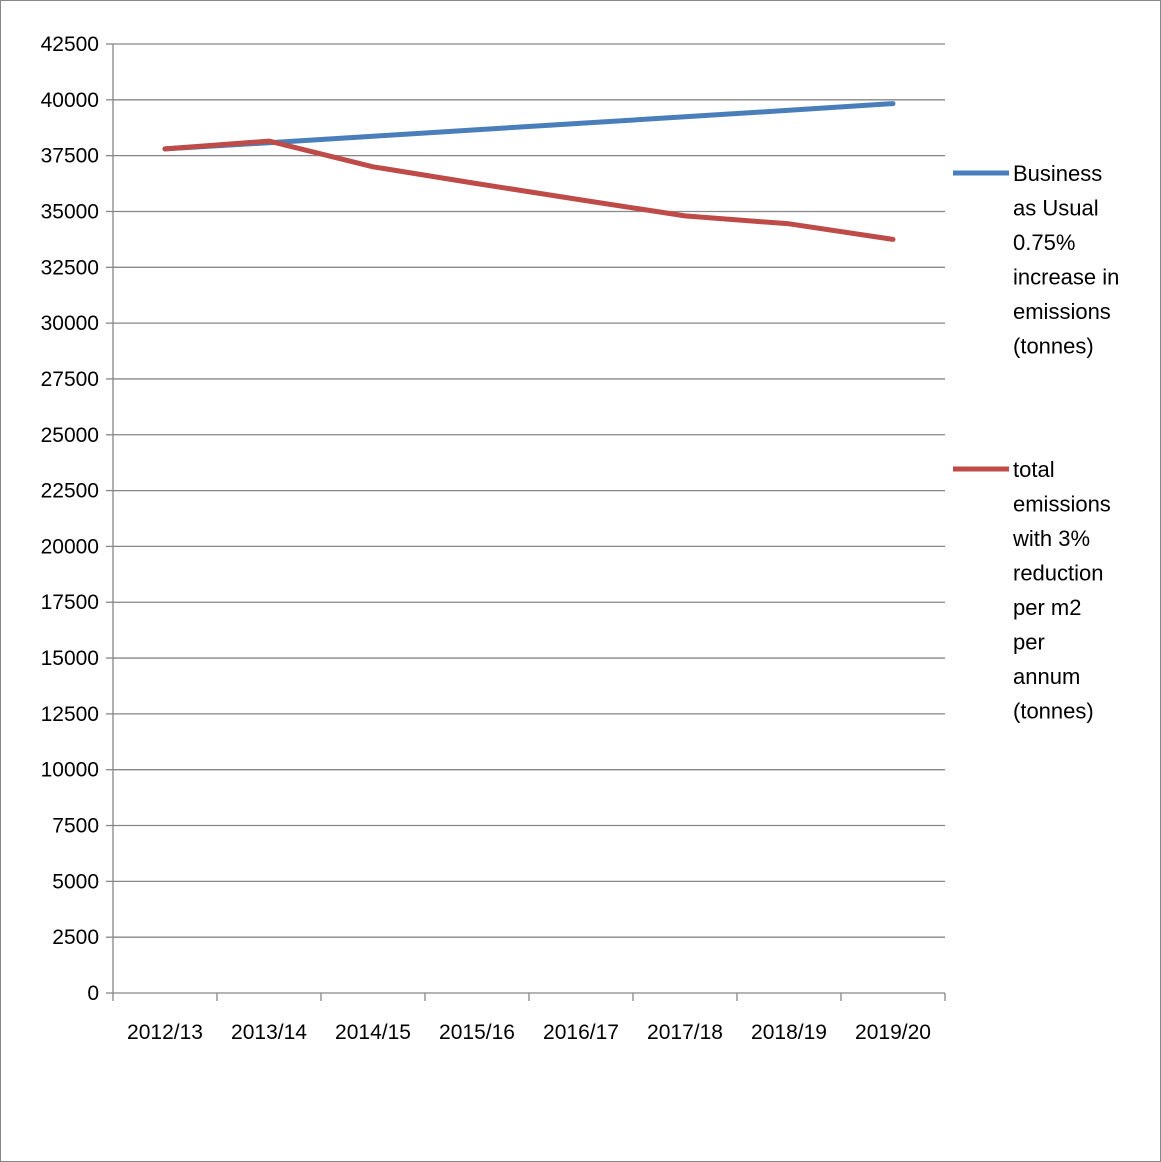 The width and height of the screenshot is (1161, 1162). I want to click on y-tick-label: 22500, so click(70, 491).